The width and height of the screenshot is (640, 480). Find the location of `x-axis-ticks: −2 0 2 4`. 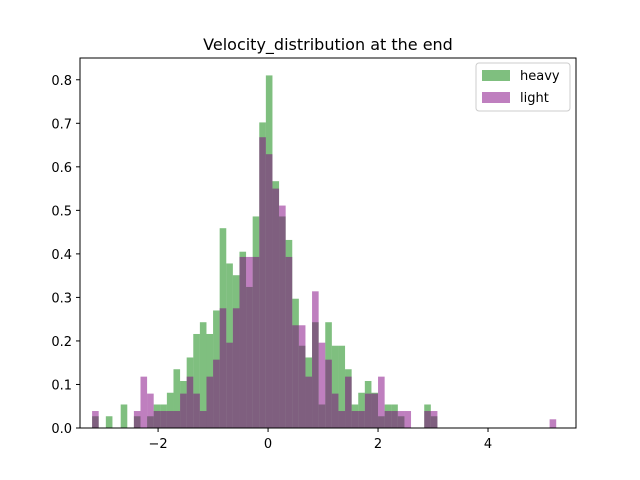

x-axis-ticks: −2 0 2 4 is located at coordinates (320, 440).